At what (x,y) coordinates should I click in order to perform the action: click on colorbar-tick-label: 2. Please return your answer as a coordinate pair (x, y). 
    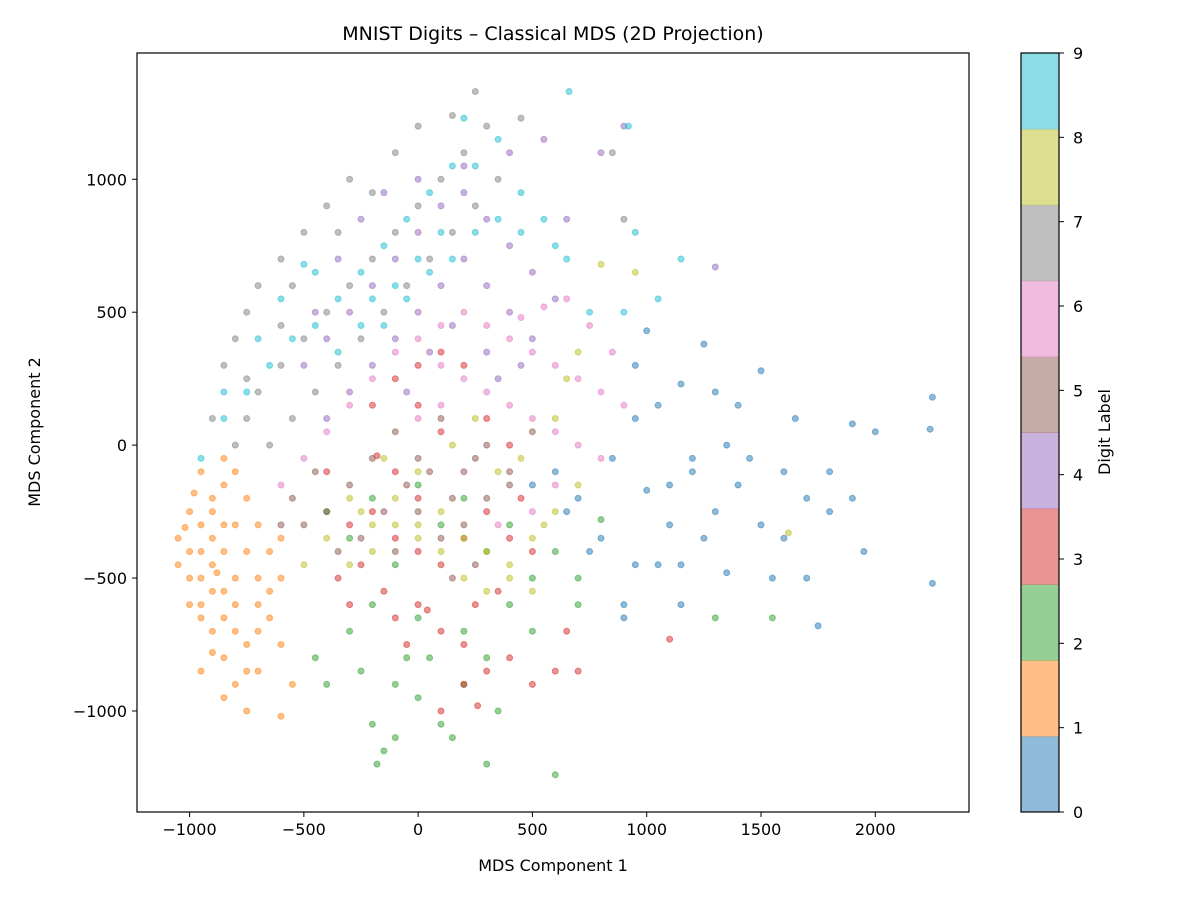
    Looking at the image, I should click on (1078, 643).